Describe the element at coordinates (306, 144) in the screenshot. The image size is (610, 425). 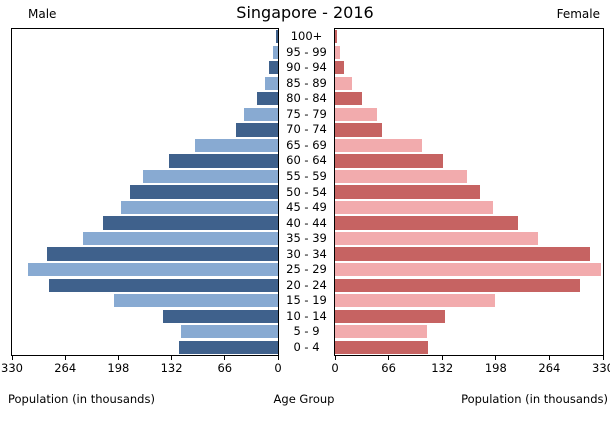
I see `age-group-label: 65 - 69` at that location.